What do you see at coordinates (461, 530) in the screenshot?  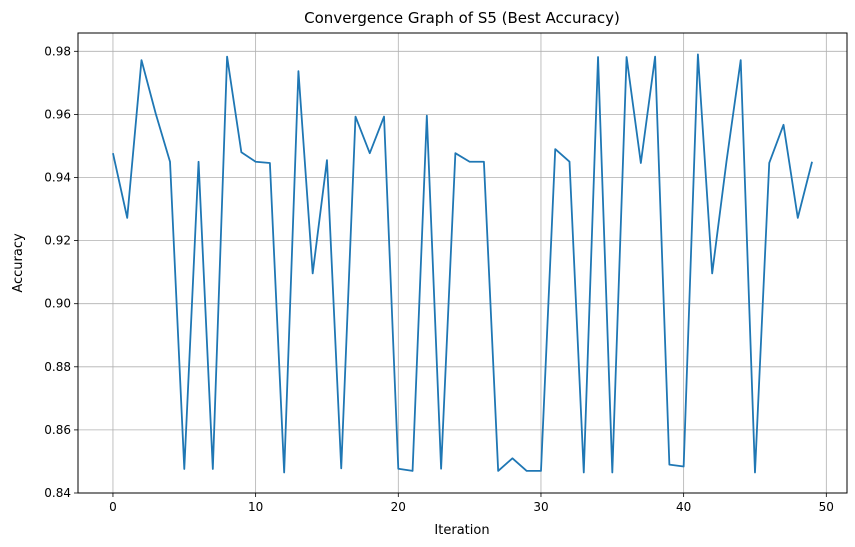 I see `x-axis-title: Iteration` at bounding box center [461, 530].